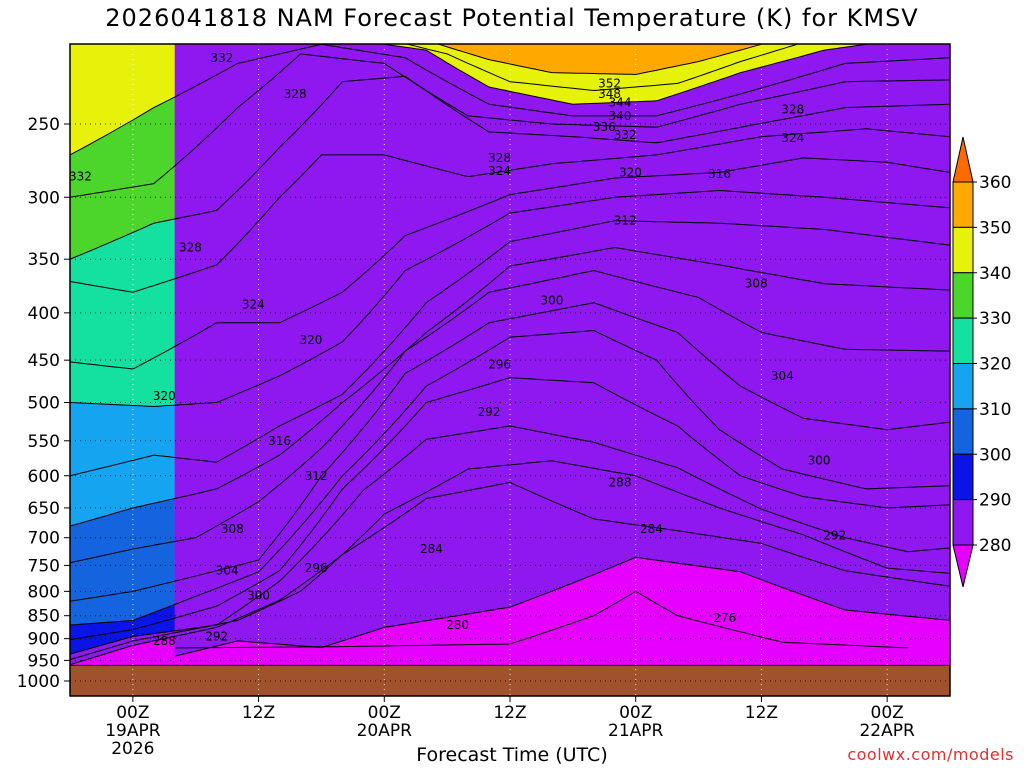  Describe the element at coordinates (44, 125) in the screenshot. I see `y-tick-label-250: 250` at that location.